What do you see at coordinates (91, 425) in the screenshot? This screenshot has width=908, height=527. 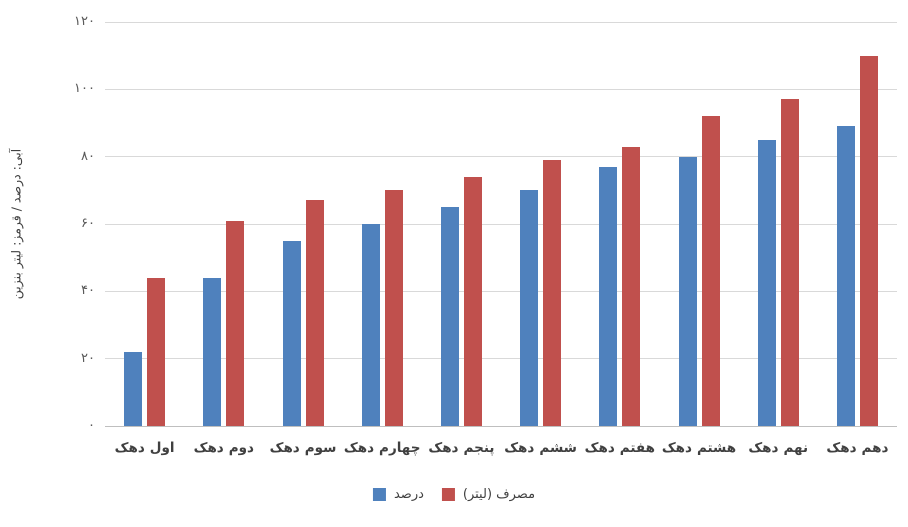 I see `y-tick-label: ۰` at bounding box center [91, 425].